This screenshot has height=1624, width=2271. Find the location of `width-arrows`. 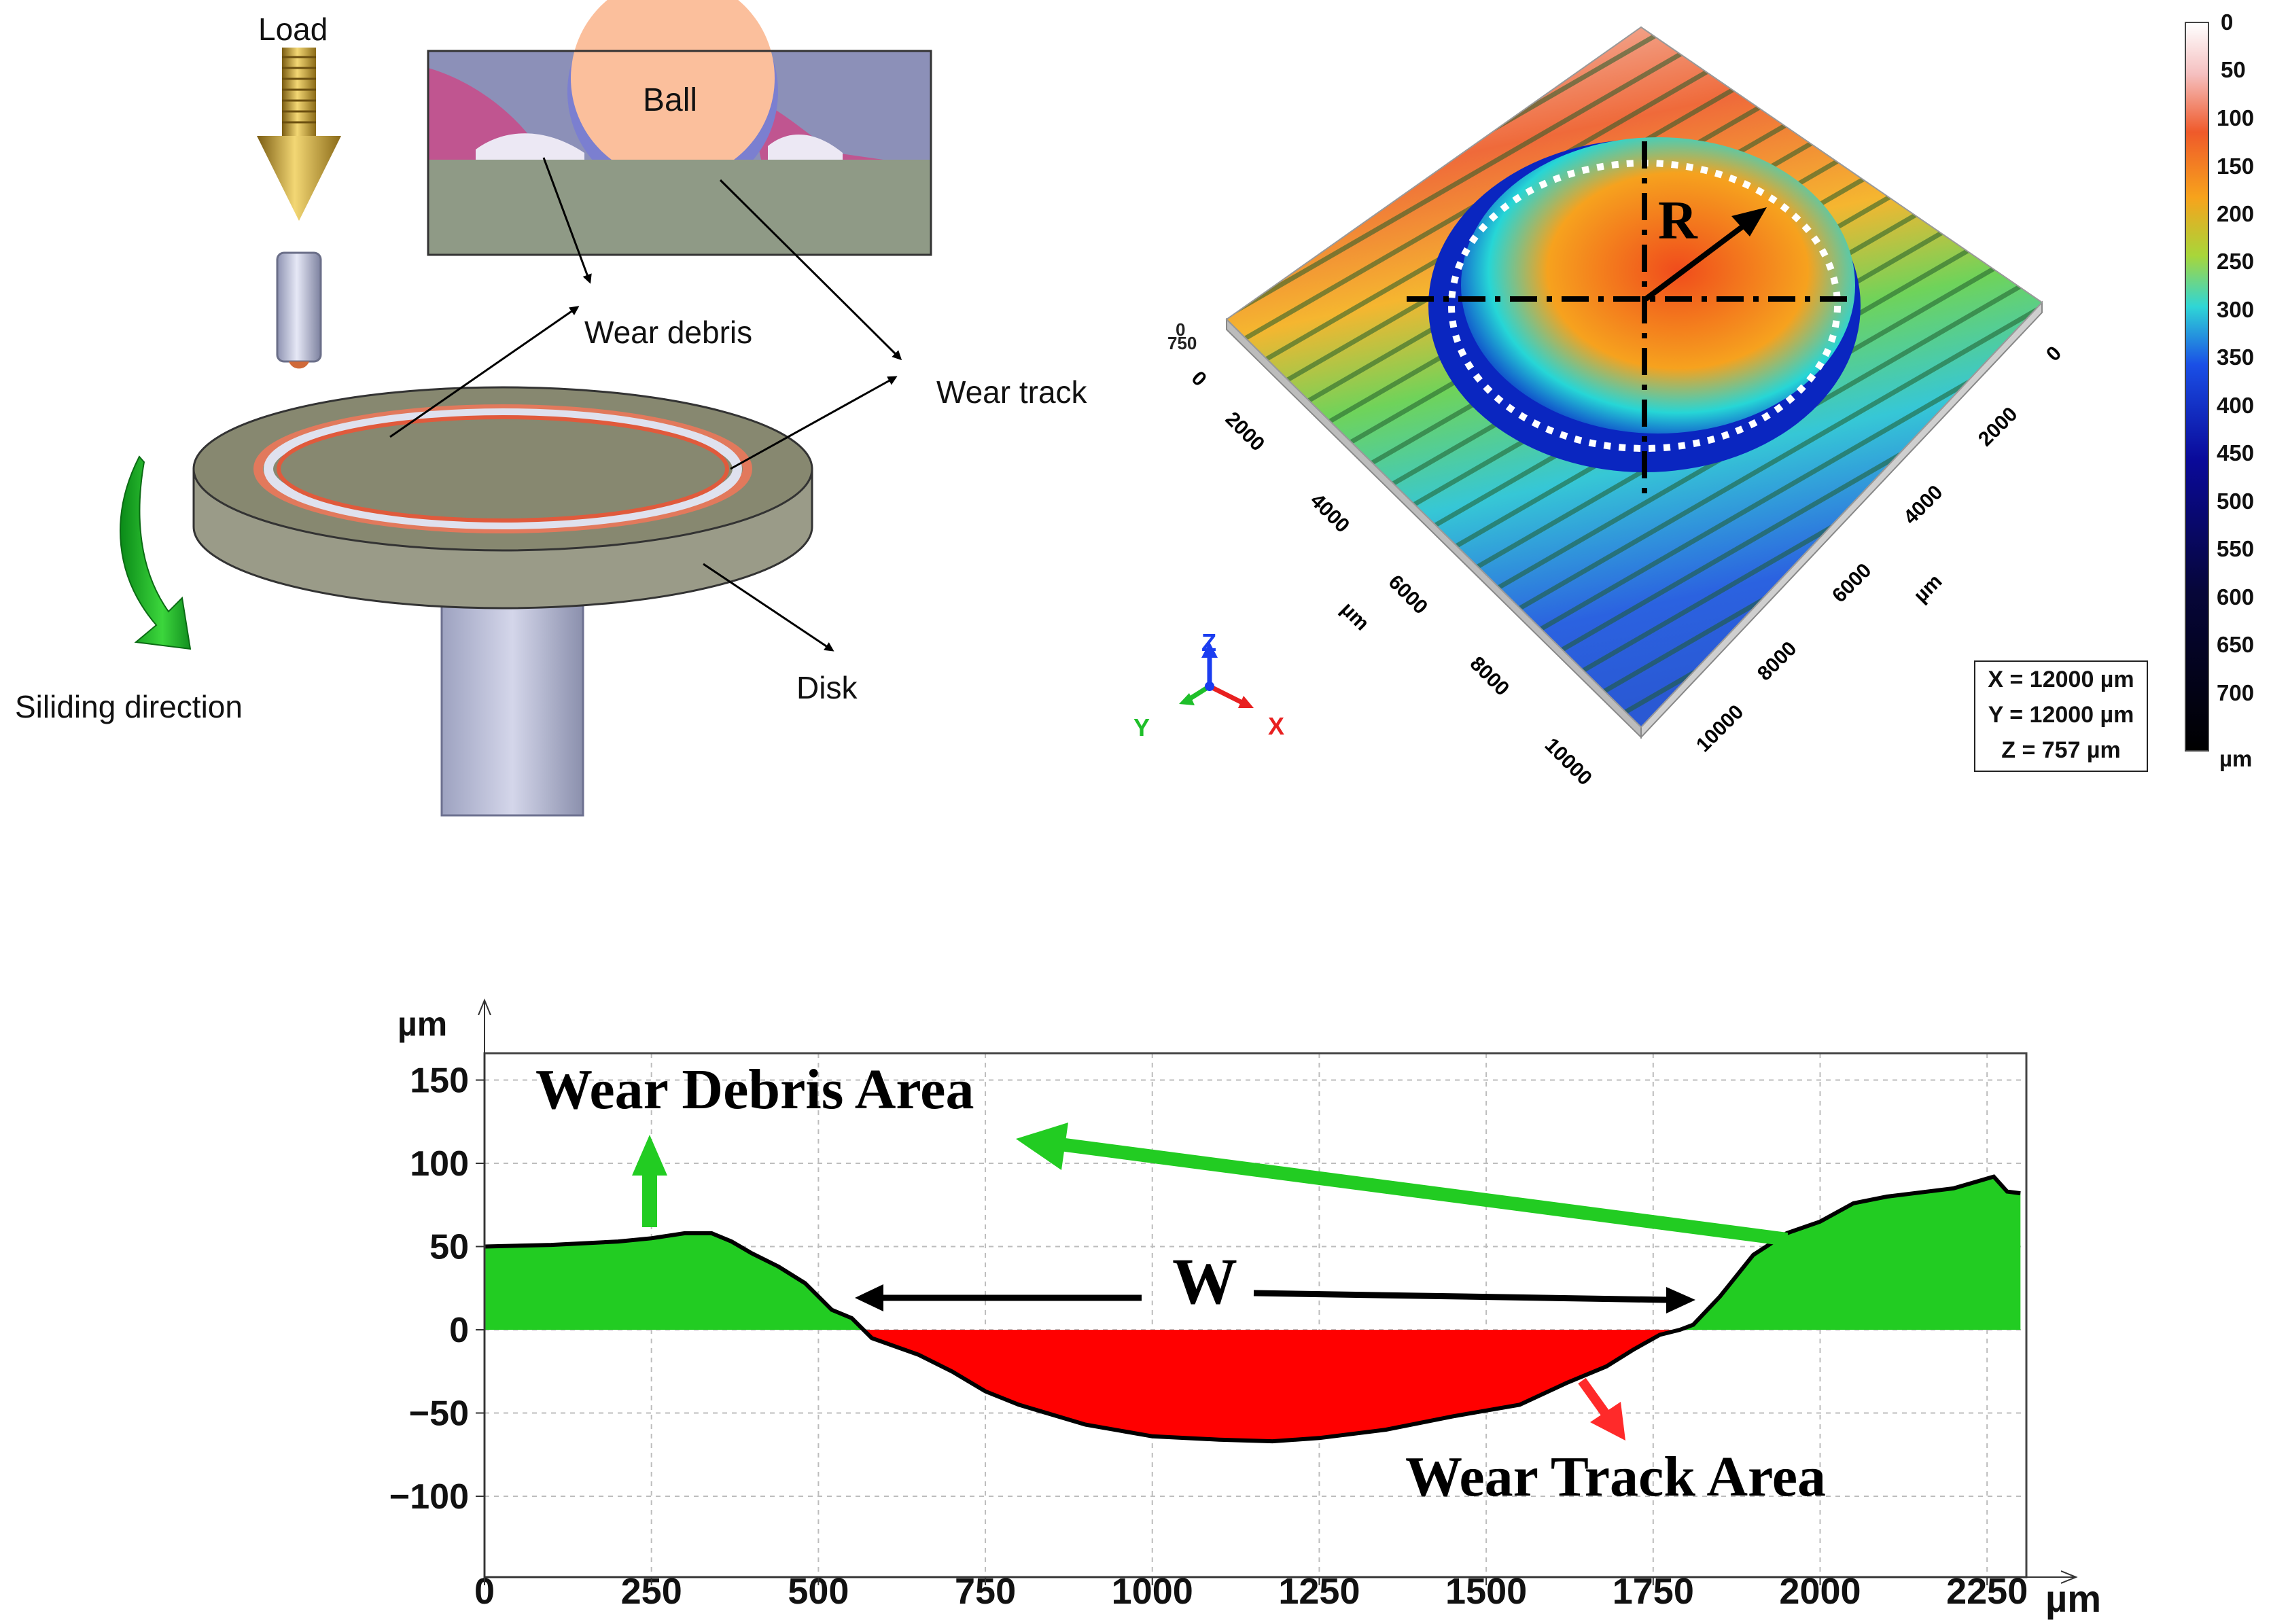

width-arrows is located at coordinates (1275, 1298).